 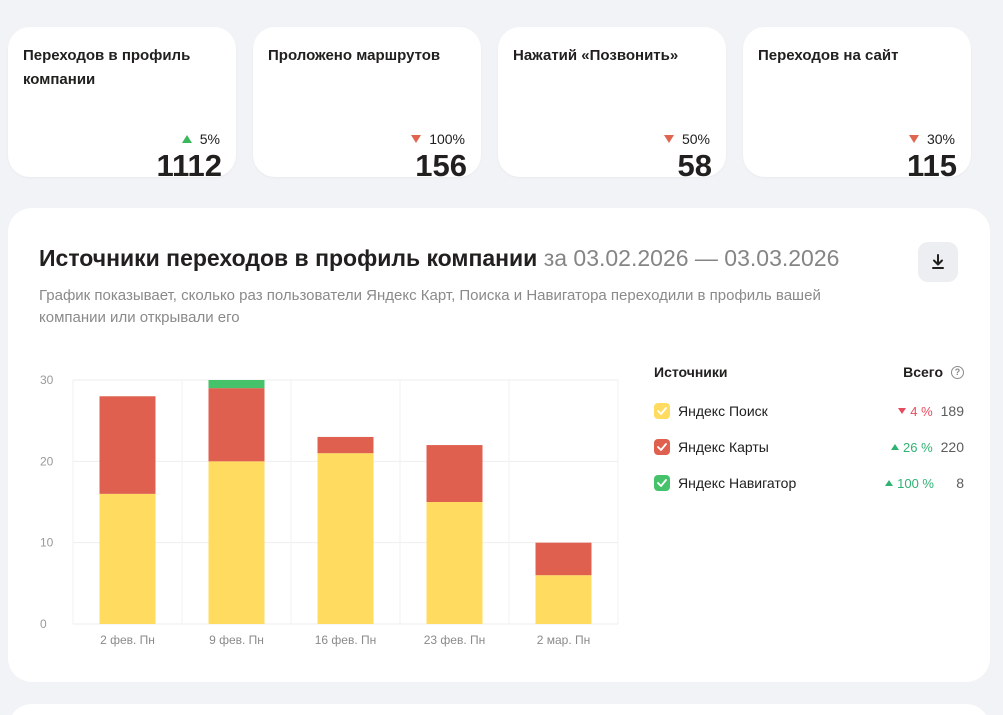 I want to click on stat-card-delta-value: 100%, so click(x=447, y=139).